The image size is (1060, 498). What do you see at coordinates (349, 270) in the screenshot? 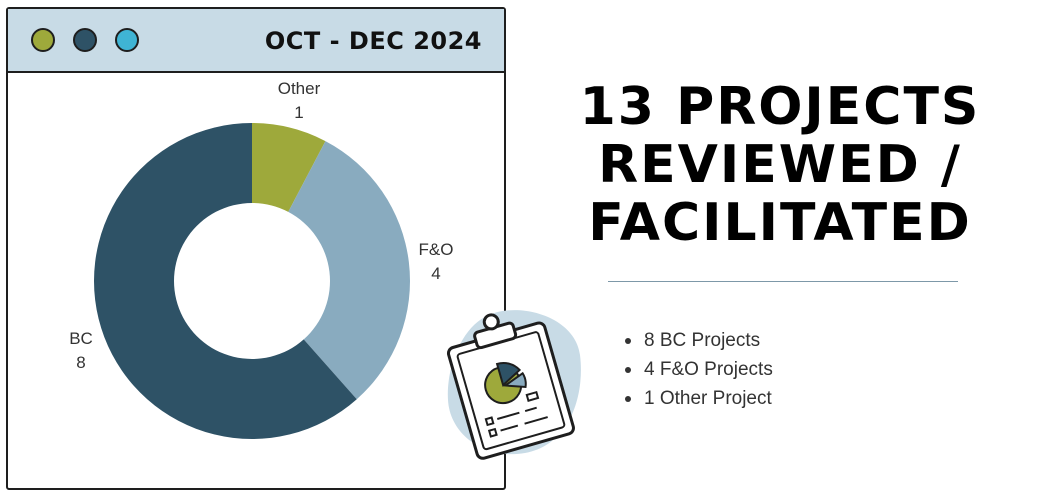
I see `donut-slice-f-o` at bounding box center [349, 270].